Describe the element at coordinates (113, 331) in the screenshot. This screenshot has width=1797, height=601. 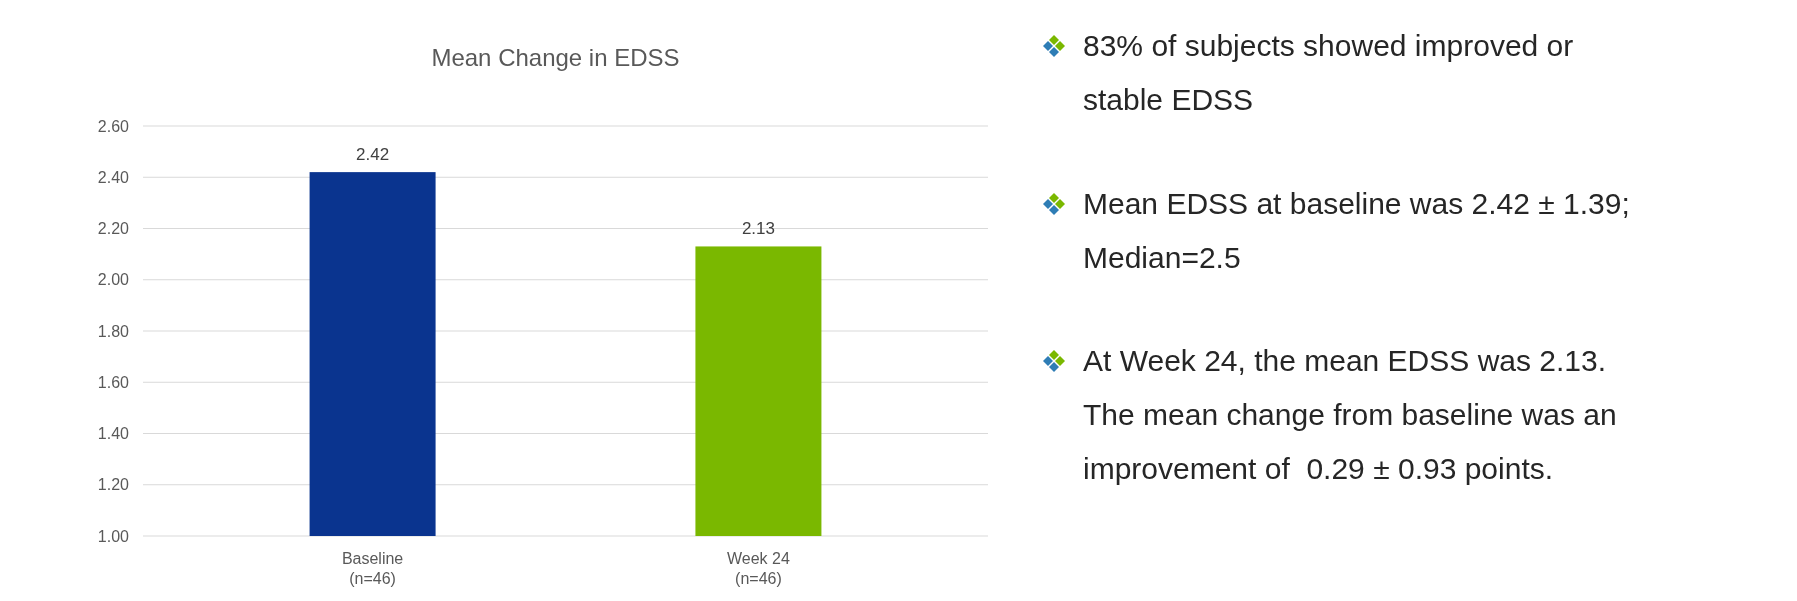
I see `y-tick-label: 1.80` at that location.